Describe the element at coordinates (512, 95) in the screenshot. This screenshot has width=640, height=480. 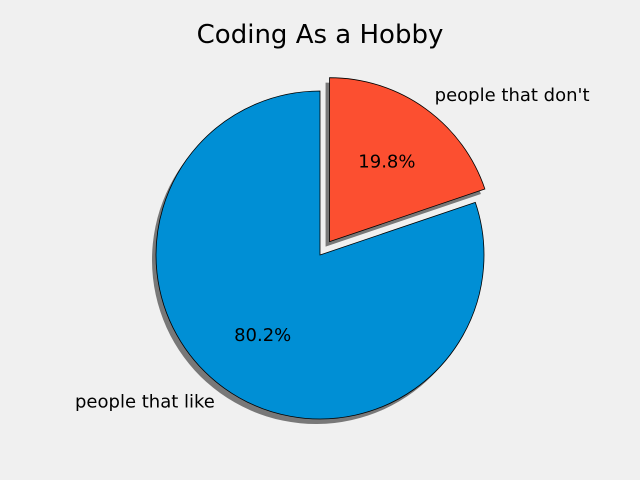
I see `slice-label-people-that-don-t: people that don't` at that location.